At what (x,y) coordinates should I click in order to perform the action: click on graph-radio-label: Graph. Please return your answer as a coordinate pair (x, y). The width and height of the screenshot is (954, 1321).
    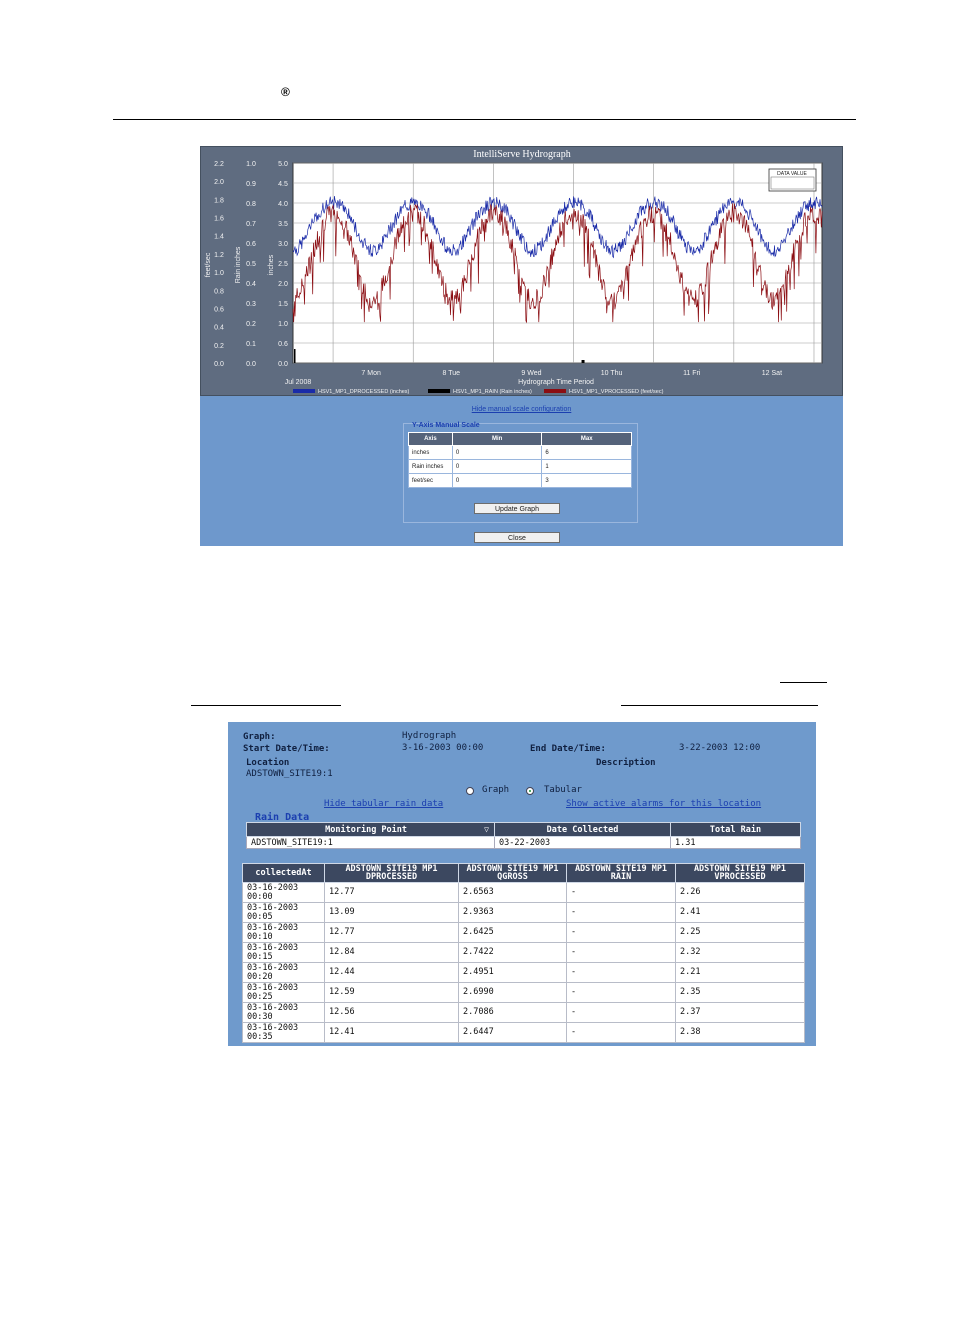
    Looking at the image, I should click on (496, 790).